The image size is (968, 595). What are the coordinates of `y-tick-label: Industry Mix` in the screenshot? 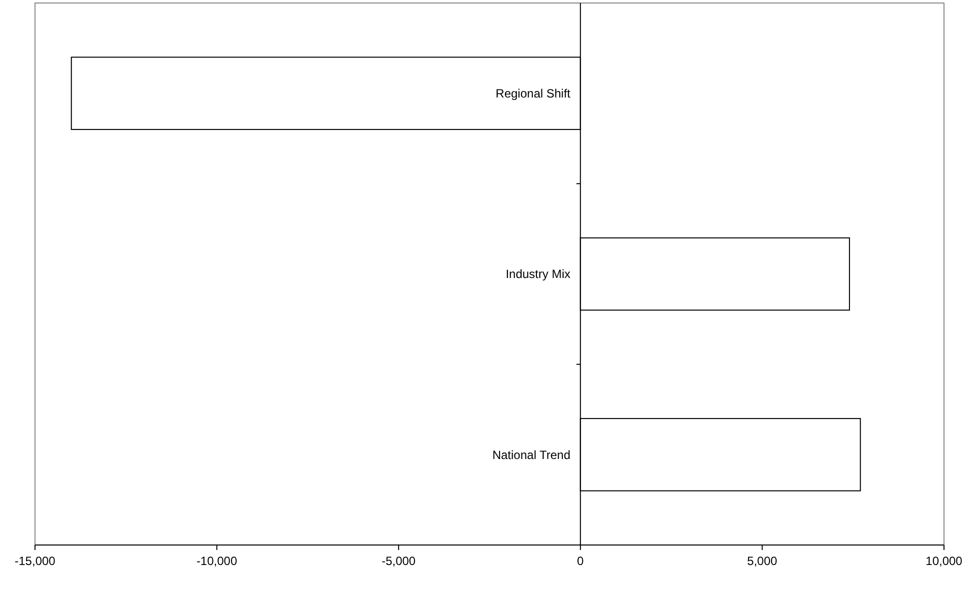 It's located at (538, 274).